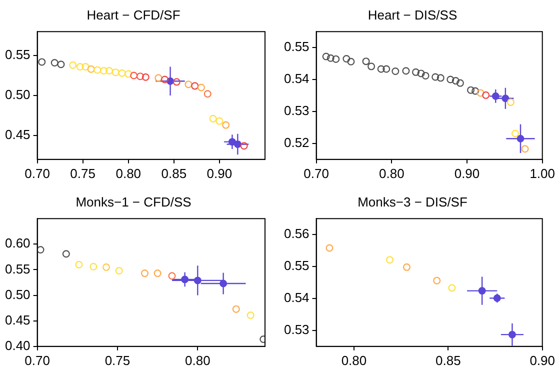 The image size is (559, 374). Describe the element at coordinates (17, 345) in the screenshot. I see `y-tick-label: 0.40` at that location.